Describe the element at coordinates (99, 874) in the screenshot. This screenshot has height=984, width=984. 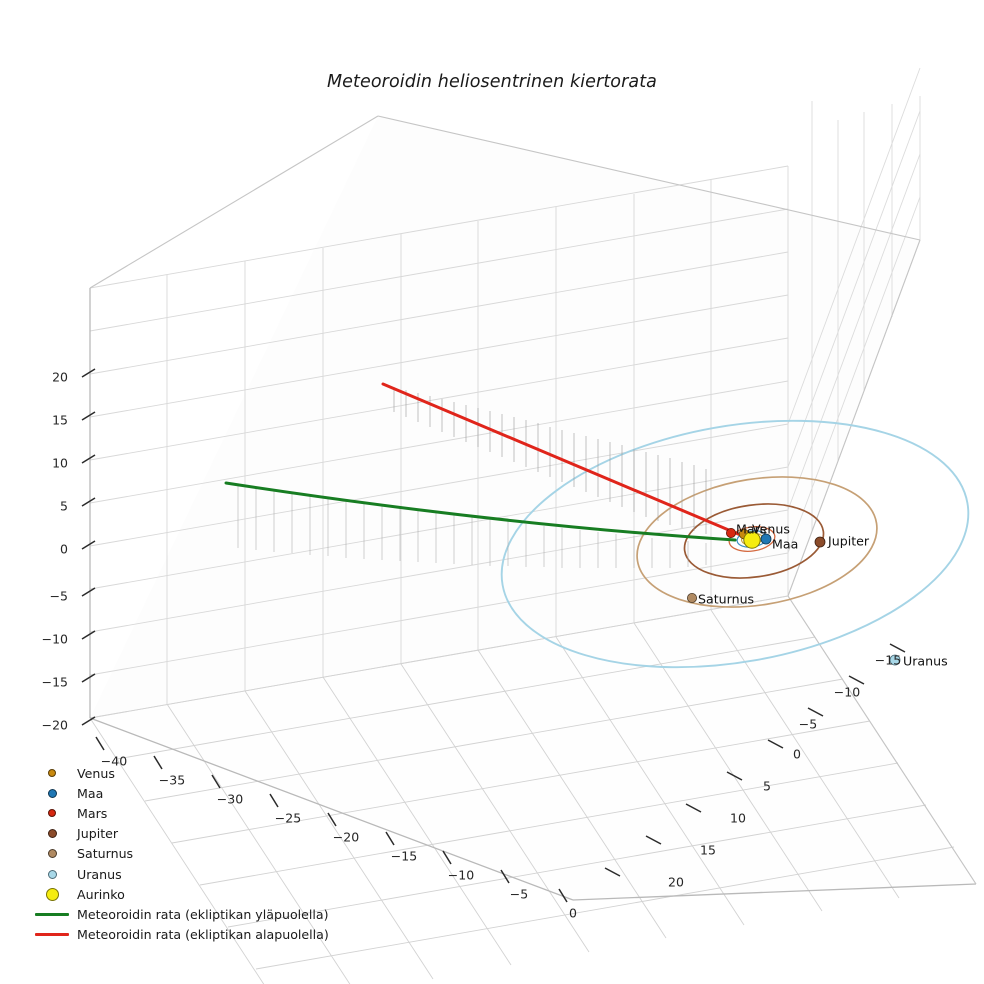
I see `legend-label: Uranus` at that location.